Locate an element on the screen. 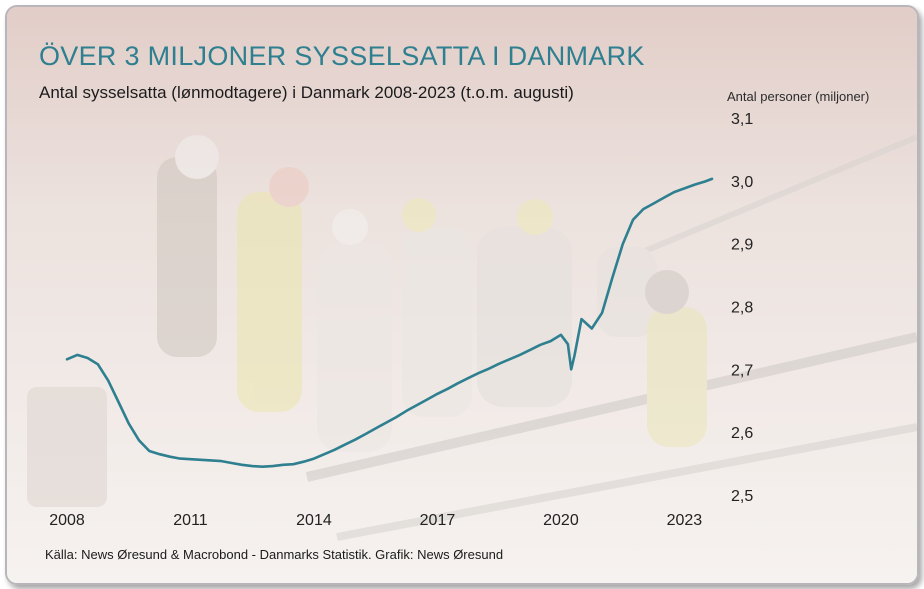 The height and width of the screenshot is (589, 924). y-tick-label: 2,9 is located at coordinates (742, 245).